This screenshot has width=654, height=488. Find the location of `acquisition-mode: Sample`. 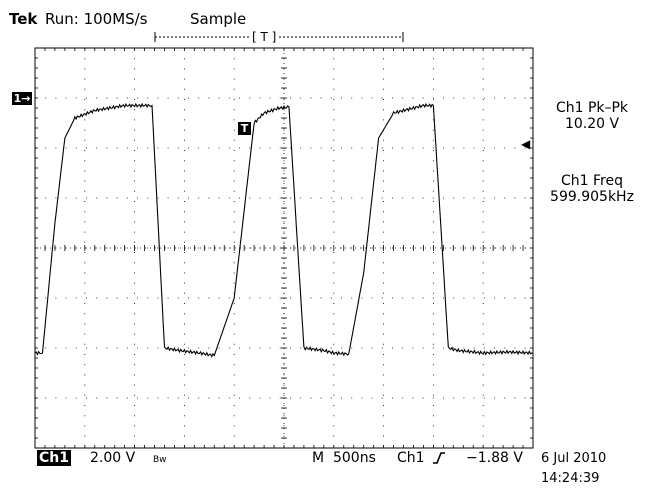

acquisition-mode: Sample is located at coordinates (218, 19).